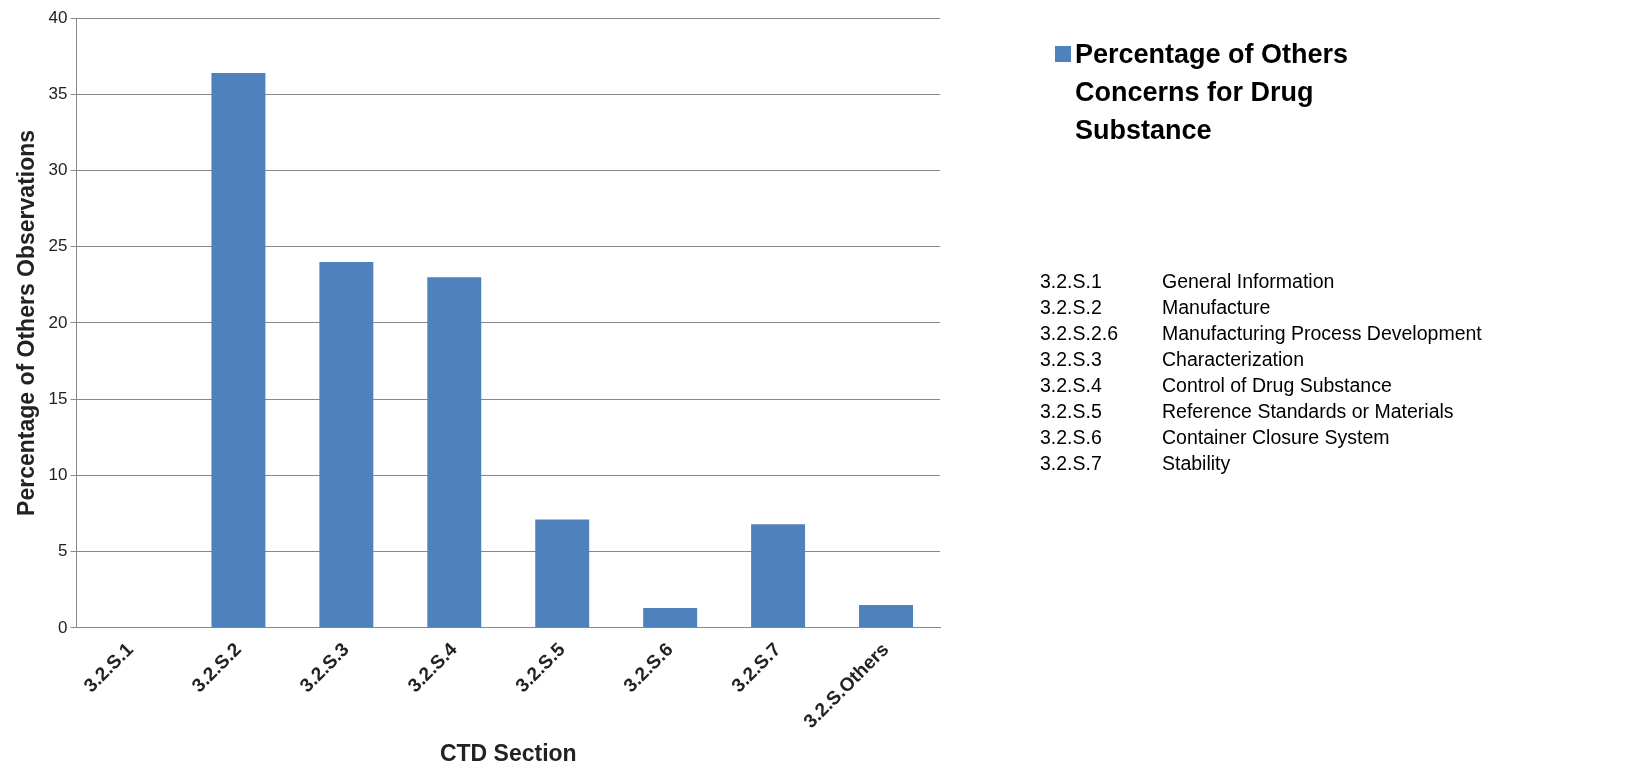 This screenshot has width=1625, height=782. I want to click on text: 3.2.S.1 General Information, so click(1187, 281).